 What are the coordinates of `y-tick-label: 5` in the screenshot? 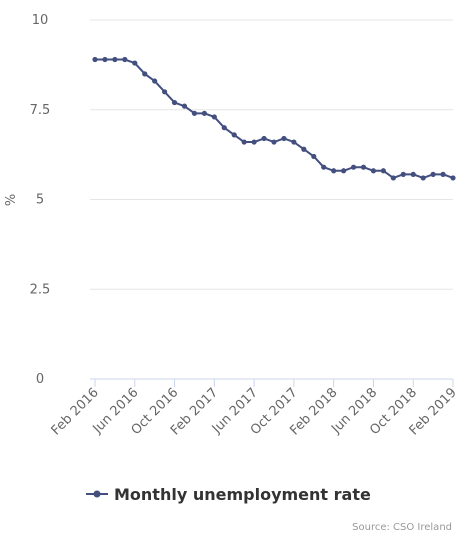 It's located at (40, 200).